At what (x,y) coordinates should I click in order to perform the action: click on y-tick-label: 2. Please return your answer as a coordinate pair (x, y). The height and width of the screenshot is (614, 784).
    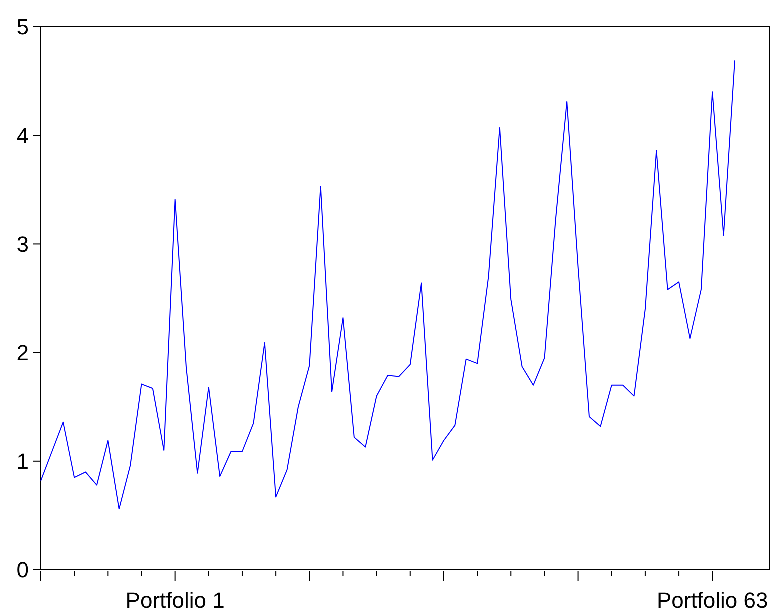
    Looking at the image, I should click on (22, 353).